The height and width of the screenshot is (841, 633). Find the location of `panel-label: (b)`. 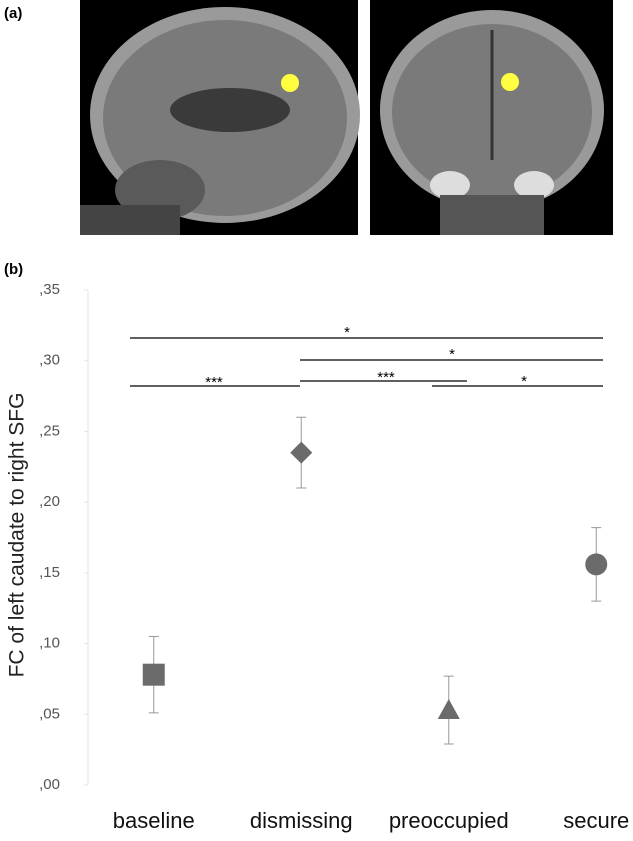

panel-label: (b) is located at coordinates (13, 269).